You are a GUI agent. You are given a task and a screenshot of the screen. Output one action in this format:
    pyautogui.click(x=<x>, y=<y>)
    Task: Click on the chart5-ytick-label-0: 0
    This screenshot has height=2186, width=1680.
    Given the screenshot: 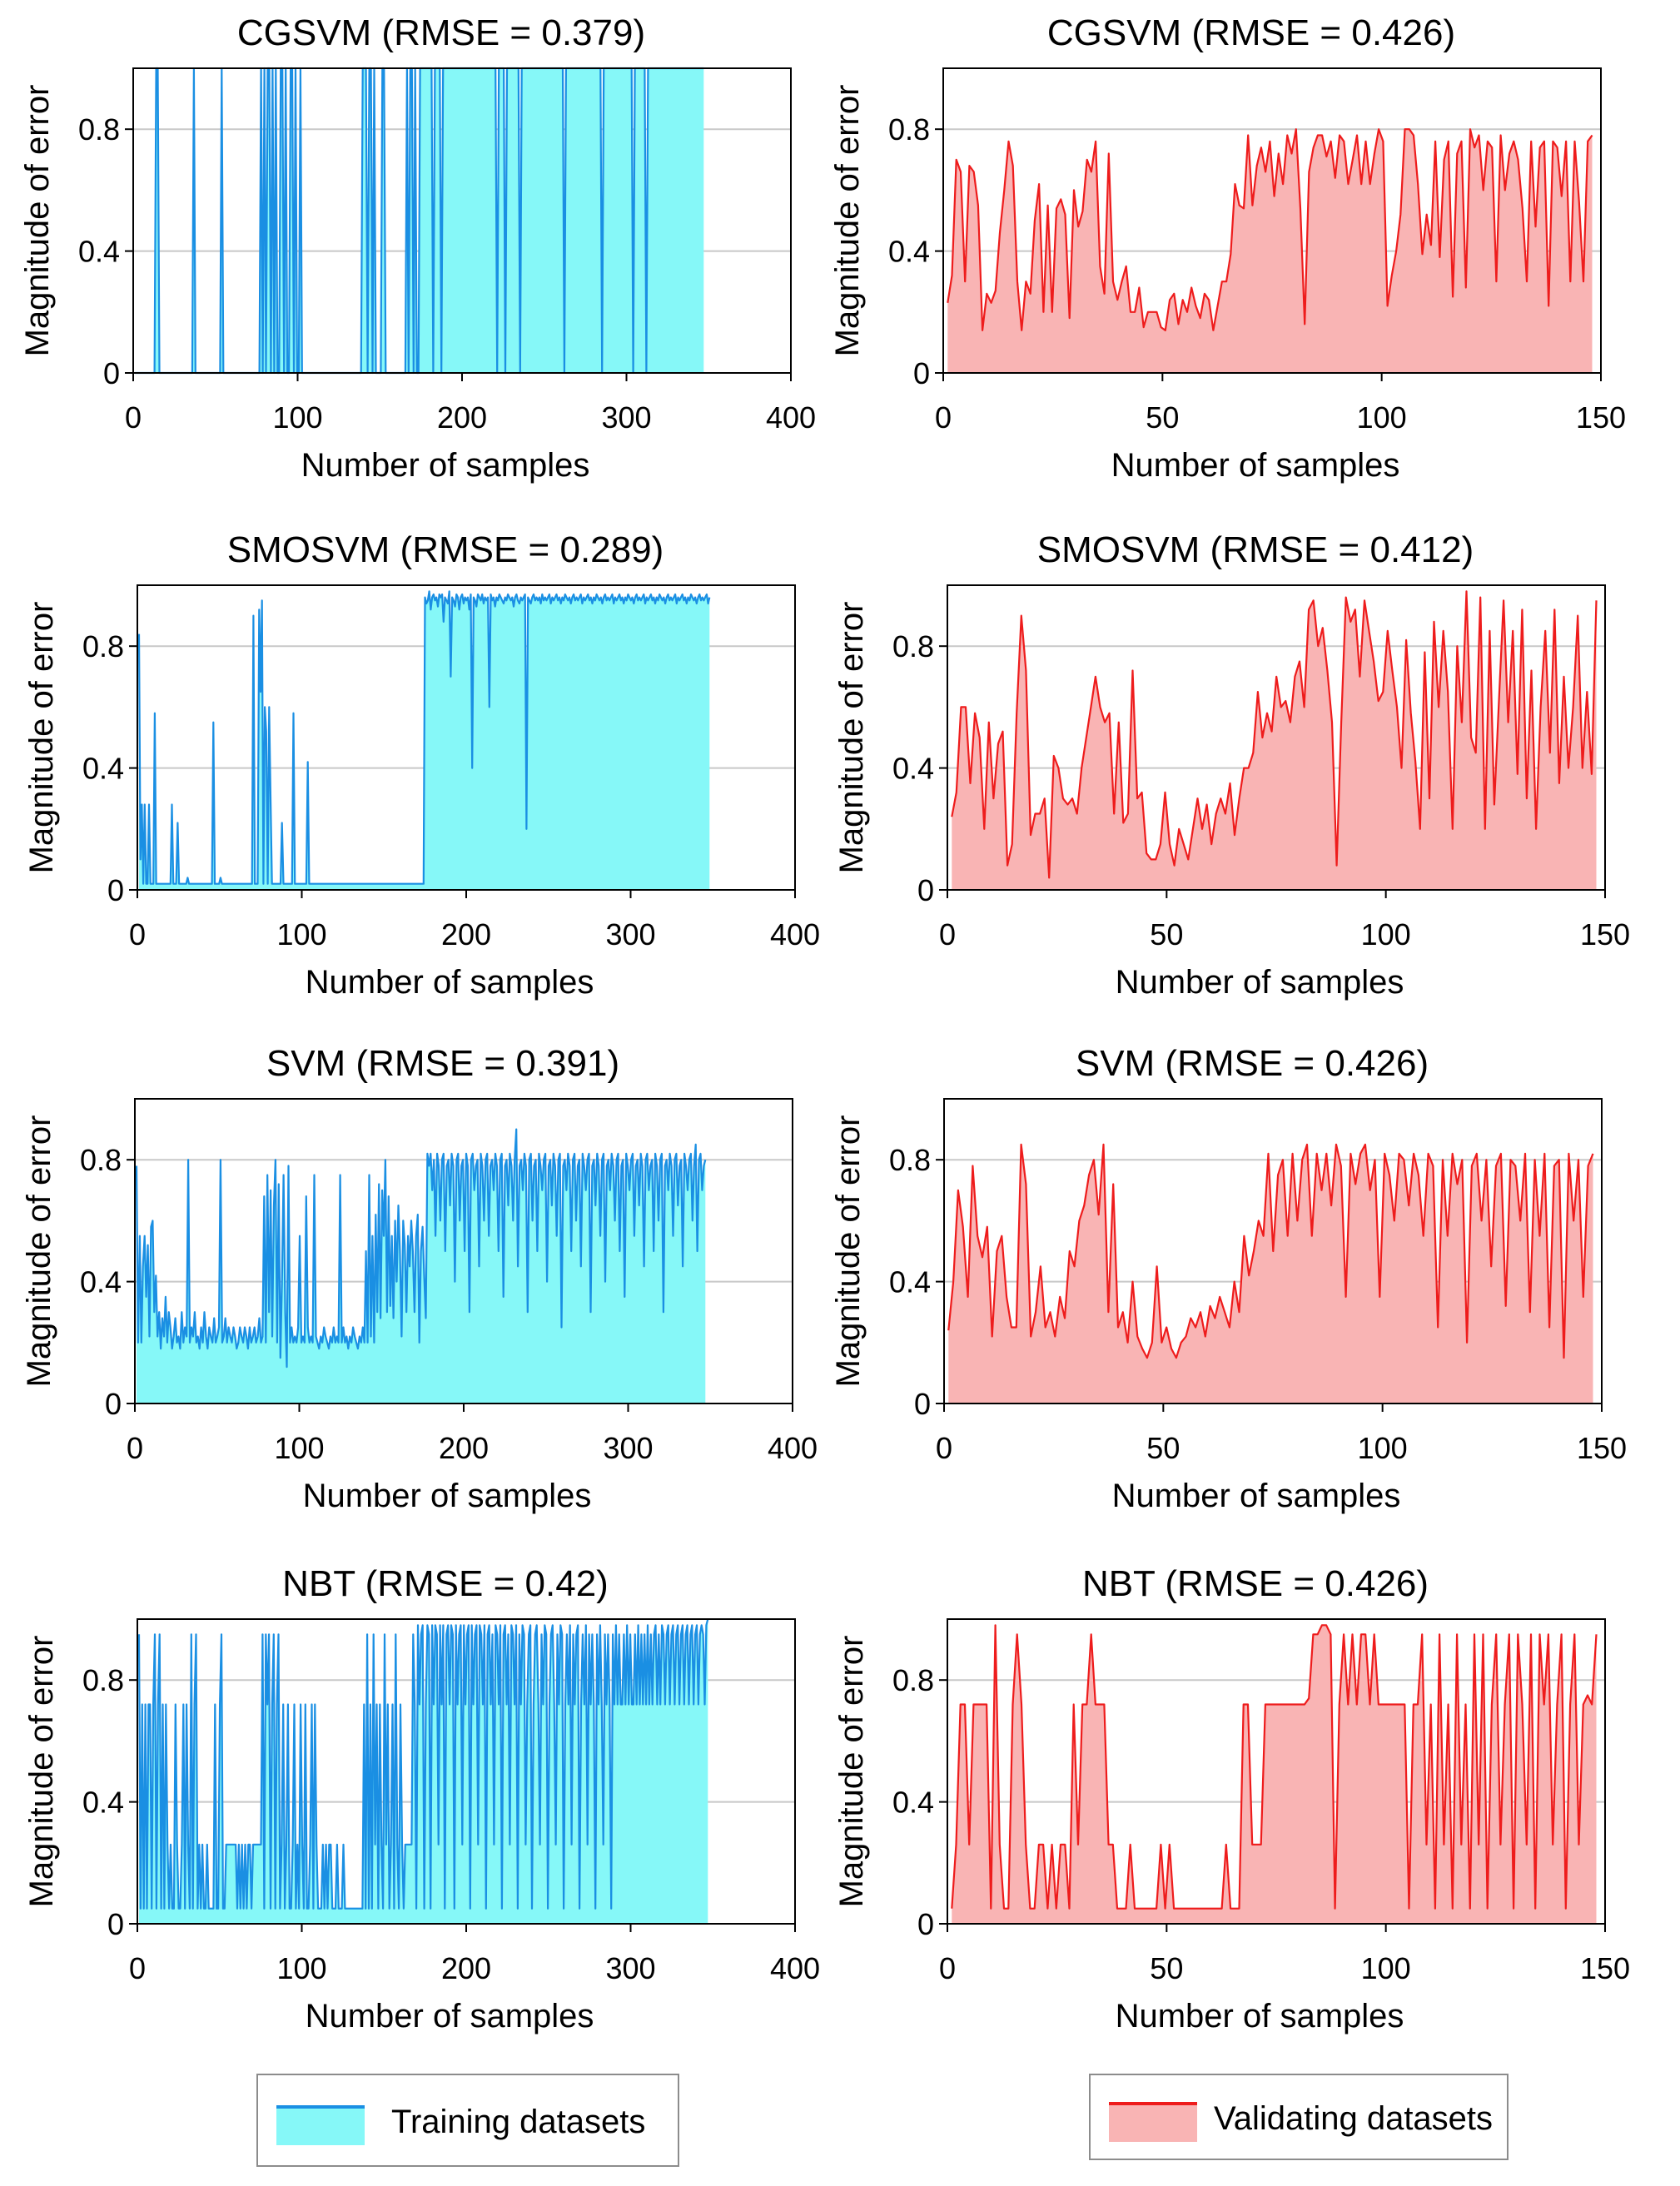 What is the action you would take?
    pyautogui.click(x=113, y=1404)
    